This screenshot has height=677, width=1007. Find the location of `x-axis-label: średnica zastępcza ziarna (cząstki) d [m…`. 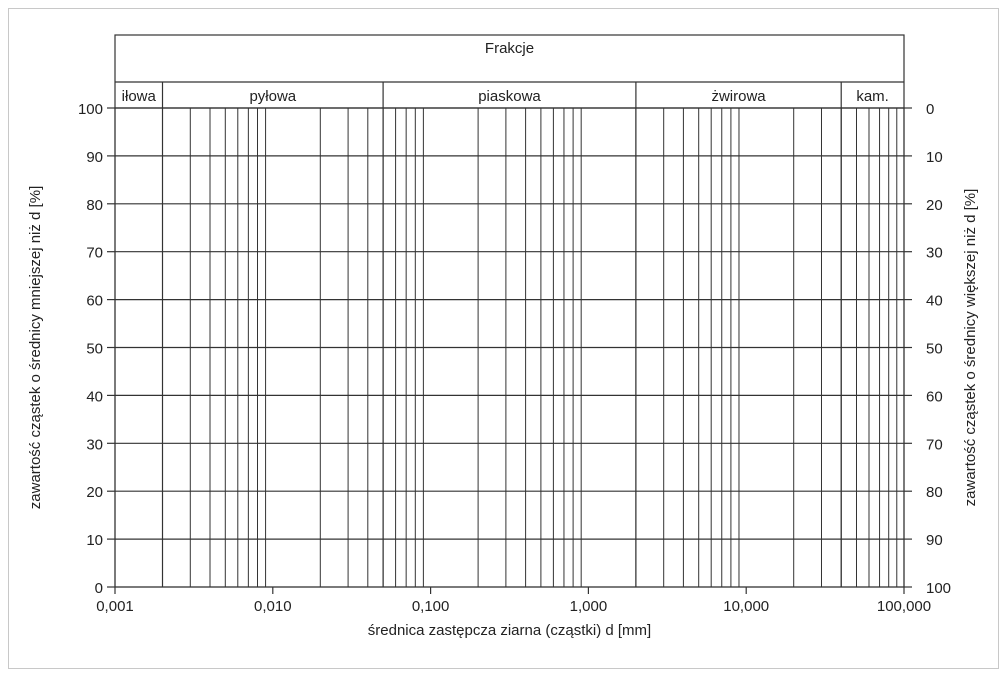

x-axis-label: średnica zastępcza ziarna (cząstki) d [m… is located at coordinates (509, 630).